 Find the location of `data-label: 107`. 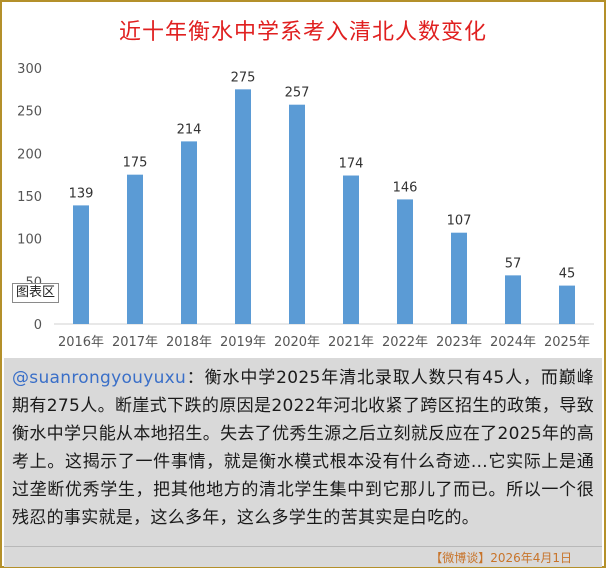

data-label: 107 is located at coordinates (459, 221).